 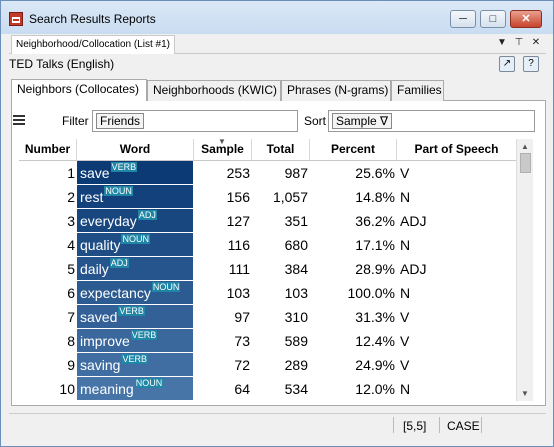 What do you see at coordinates (242, 317) in the screenshot?
I see `cell-sample: 97` at bounding box center [242, 317].